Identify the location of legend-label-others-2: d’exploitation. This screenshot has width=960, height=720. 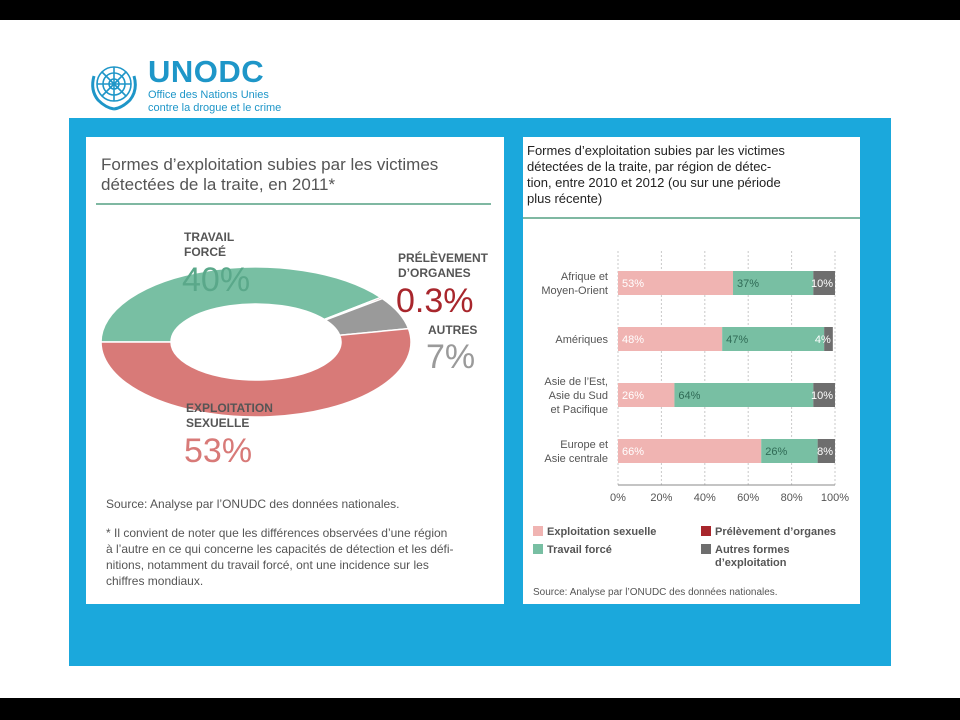
(751, 563).